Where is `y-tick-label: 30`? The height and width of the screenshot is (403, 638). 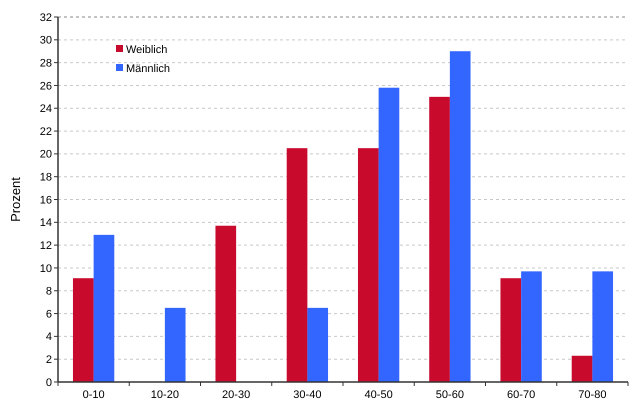 y-tick-label: 30 is located at coordinates (46, 40).